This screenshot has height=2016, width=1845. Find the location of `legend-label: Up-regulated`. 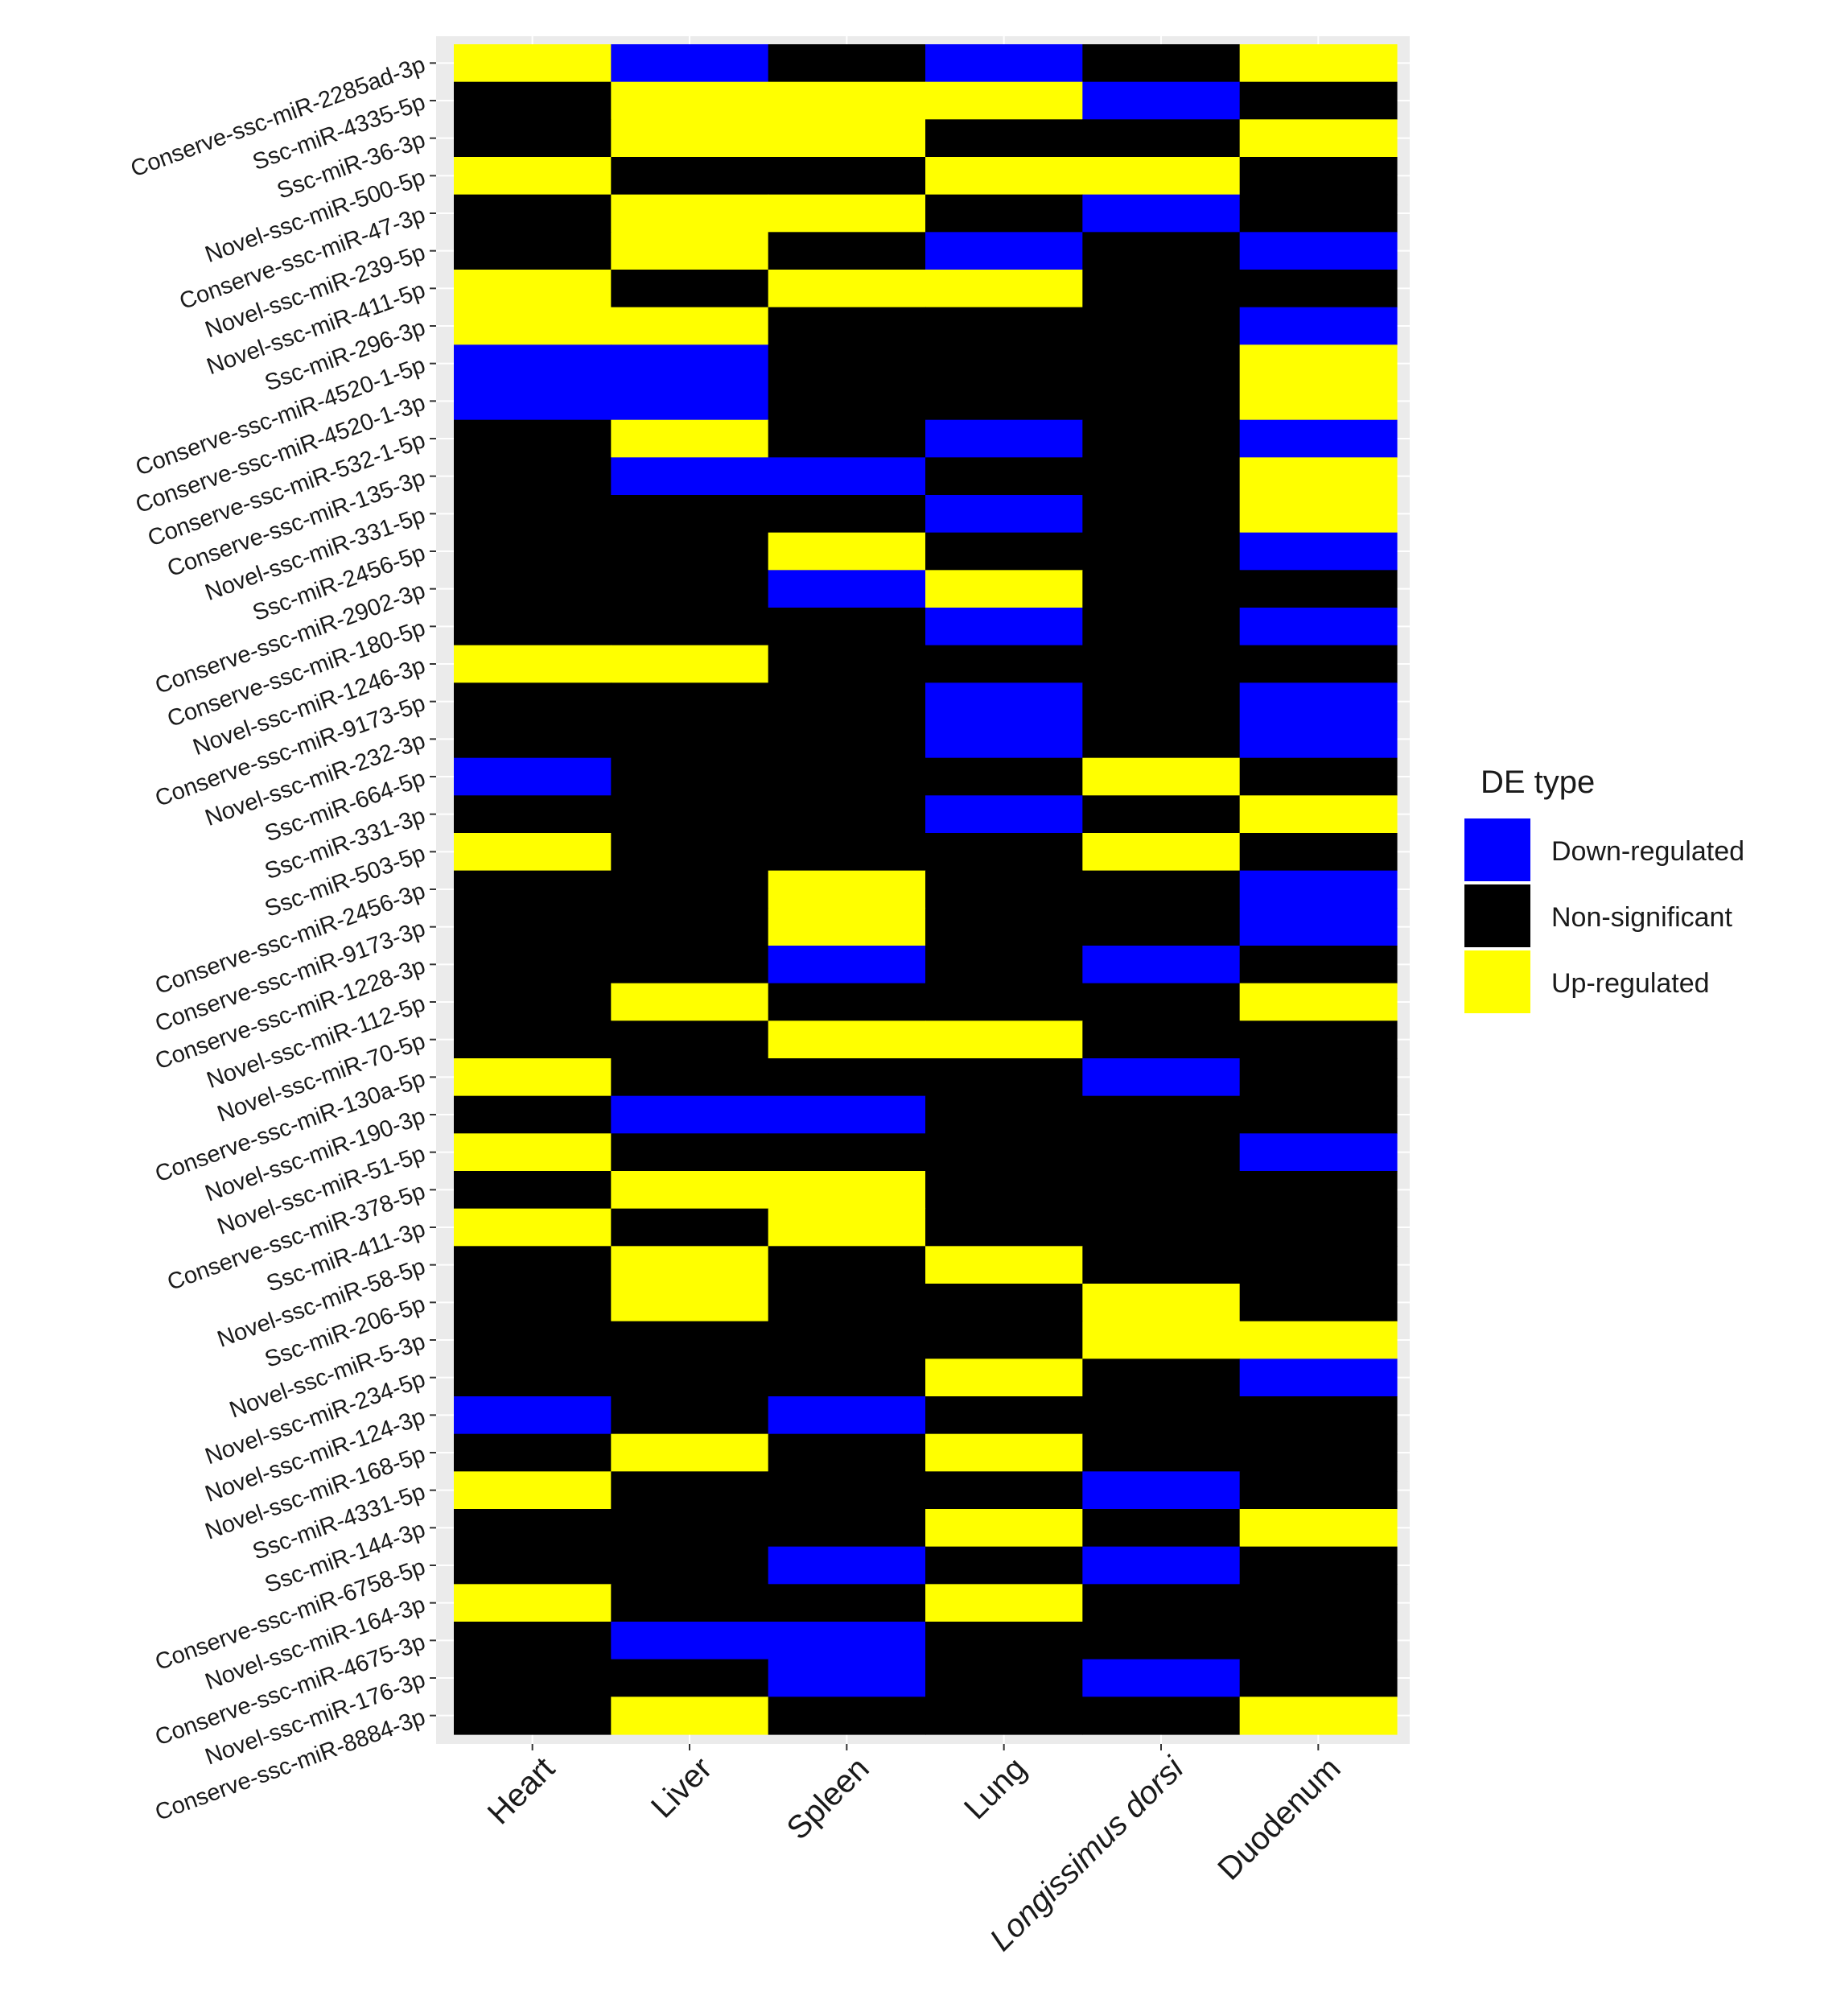

legend-label: Up-regulated is located at coordinates (1630, 983).